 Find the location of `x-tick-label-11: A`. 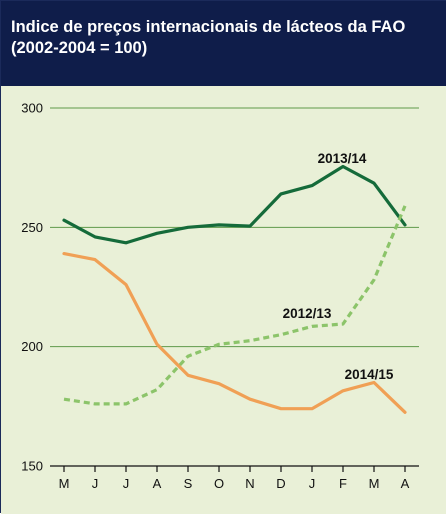

x-tick-label-11: A is located at coordinates (405, 483).